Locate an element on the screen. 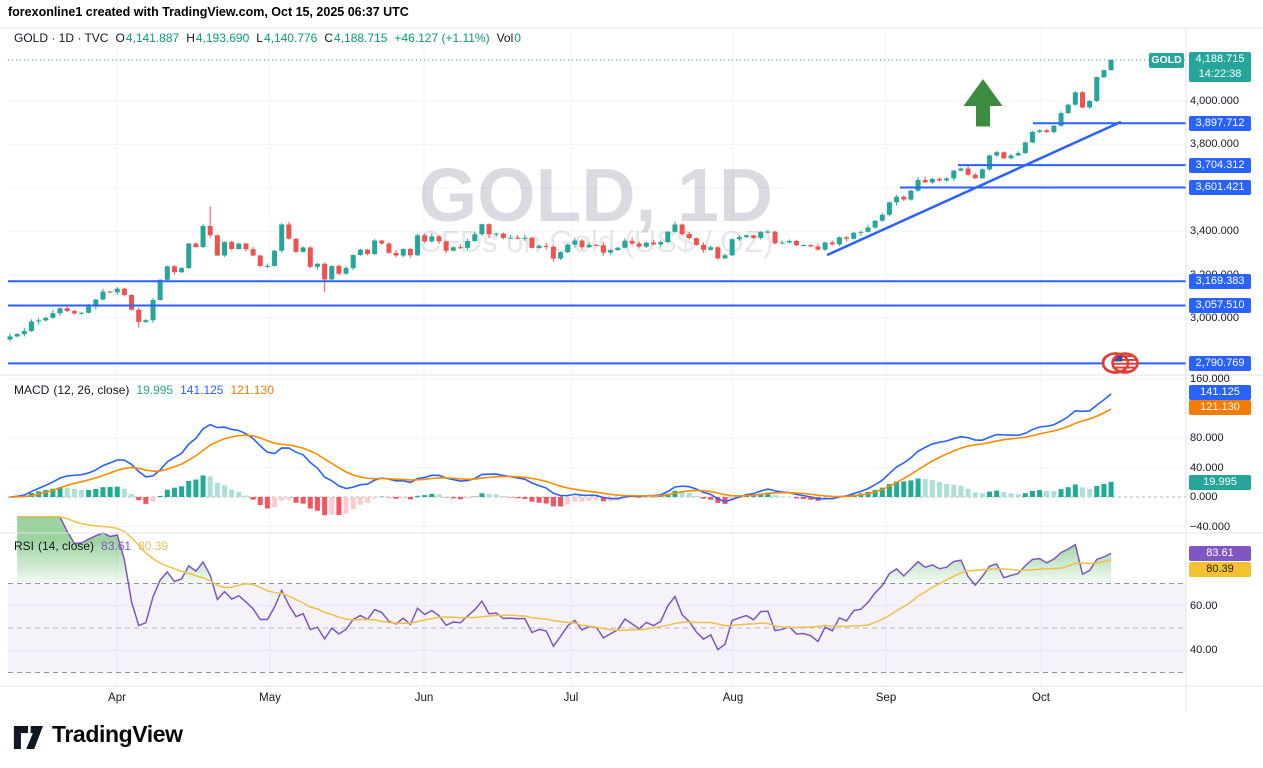  time-axis-month-label: May is located at coordinates (270, 698).